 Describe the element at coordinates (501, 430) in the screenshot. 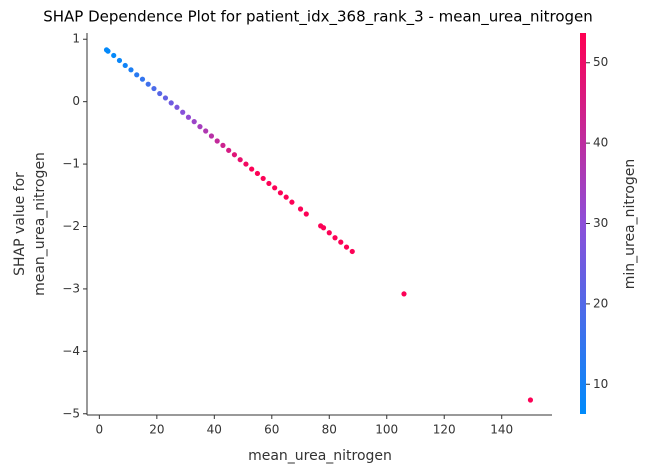

I see `x-tick-label: 140` at that location.